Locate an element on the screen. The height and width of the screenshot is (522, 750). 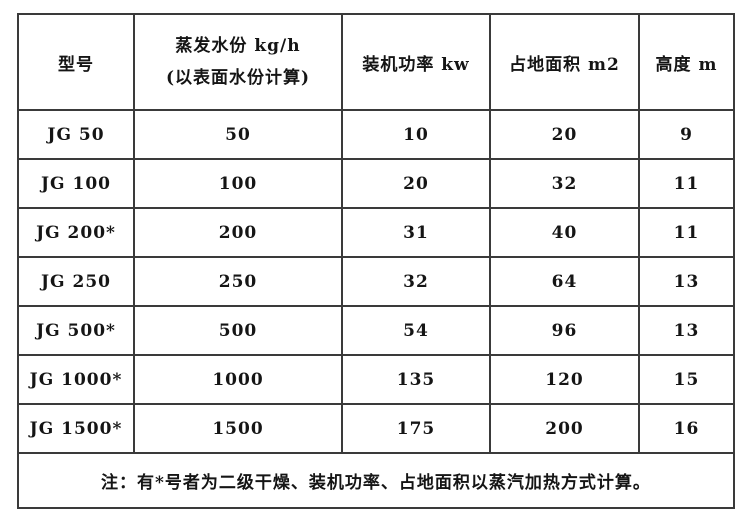
cell-power: 10 is located at coordinates (416, 134).